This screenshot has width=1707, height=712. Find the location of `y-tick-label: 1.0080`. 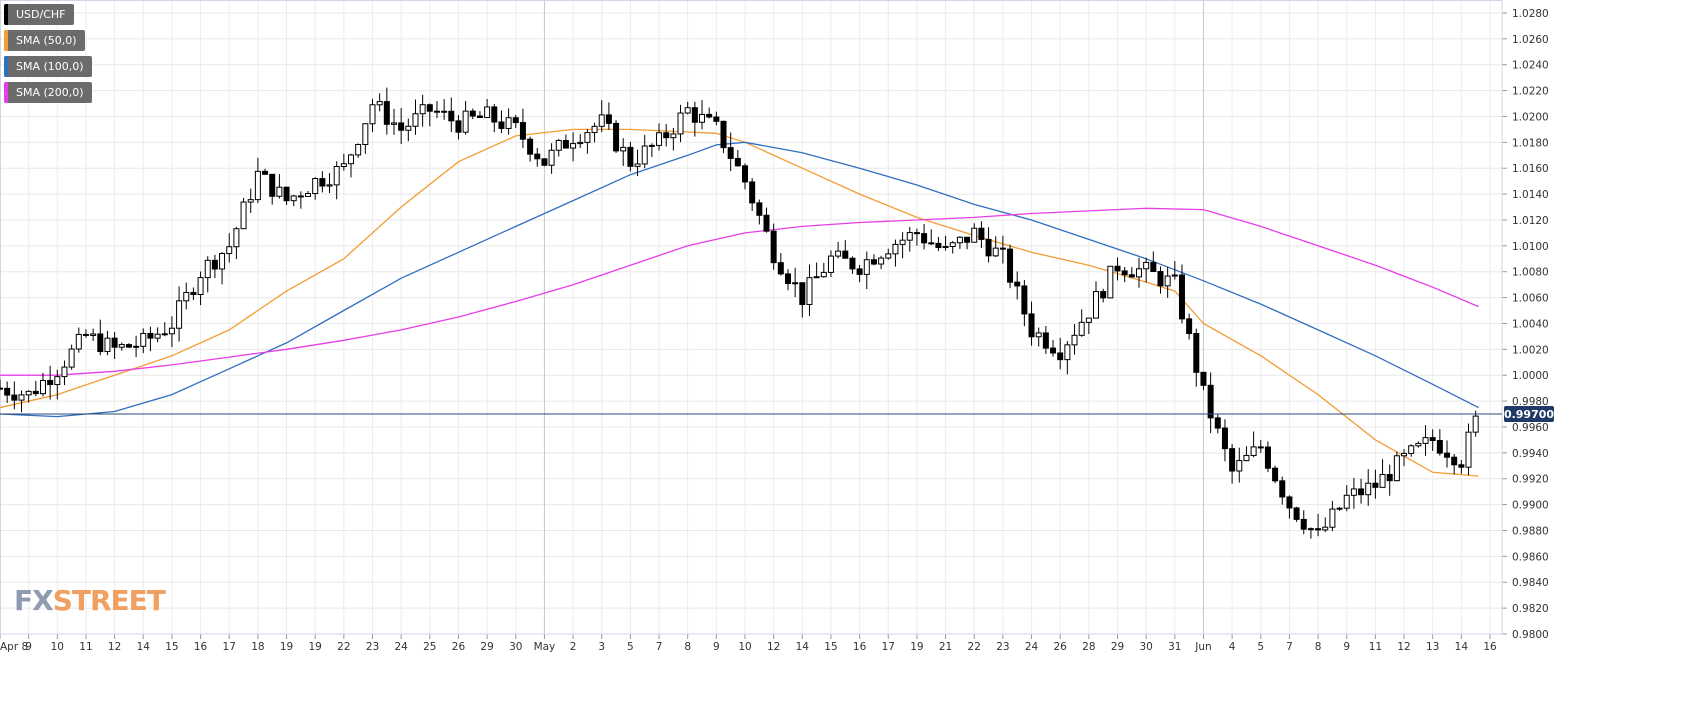

y-tick-label: 1.0080 is located at coordinates (1530, 273).